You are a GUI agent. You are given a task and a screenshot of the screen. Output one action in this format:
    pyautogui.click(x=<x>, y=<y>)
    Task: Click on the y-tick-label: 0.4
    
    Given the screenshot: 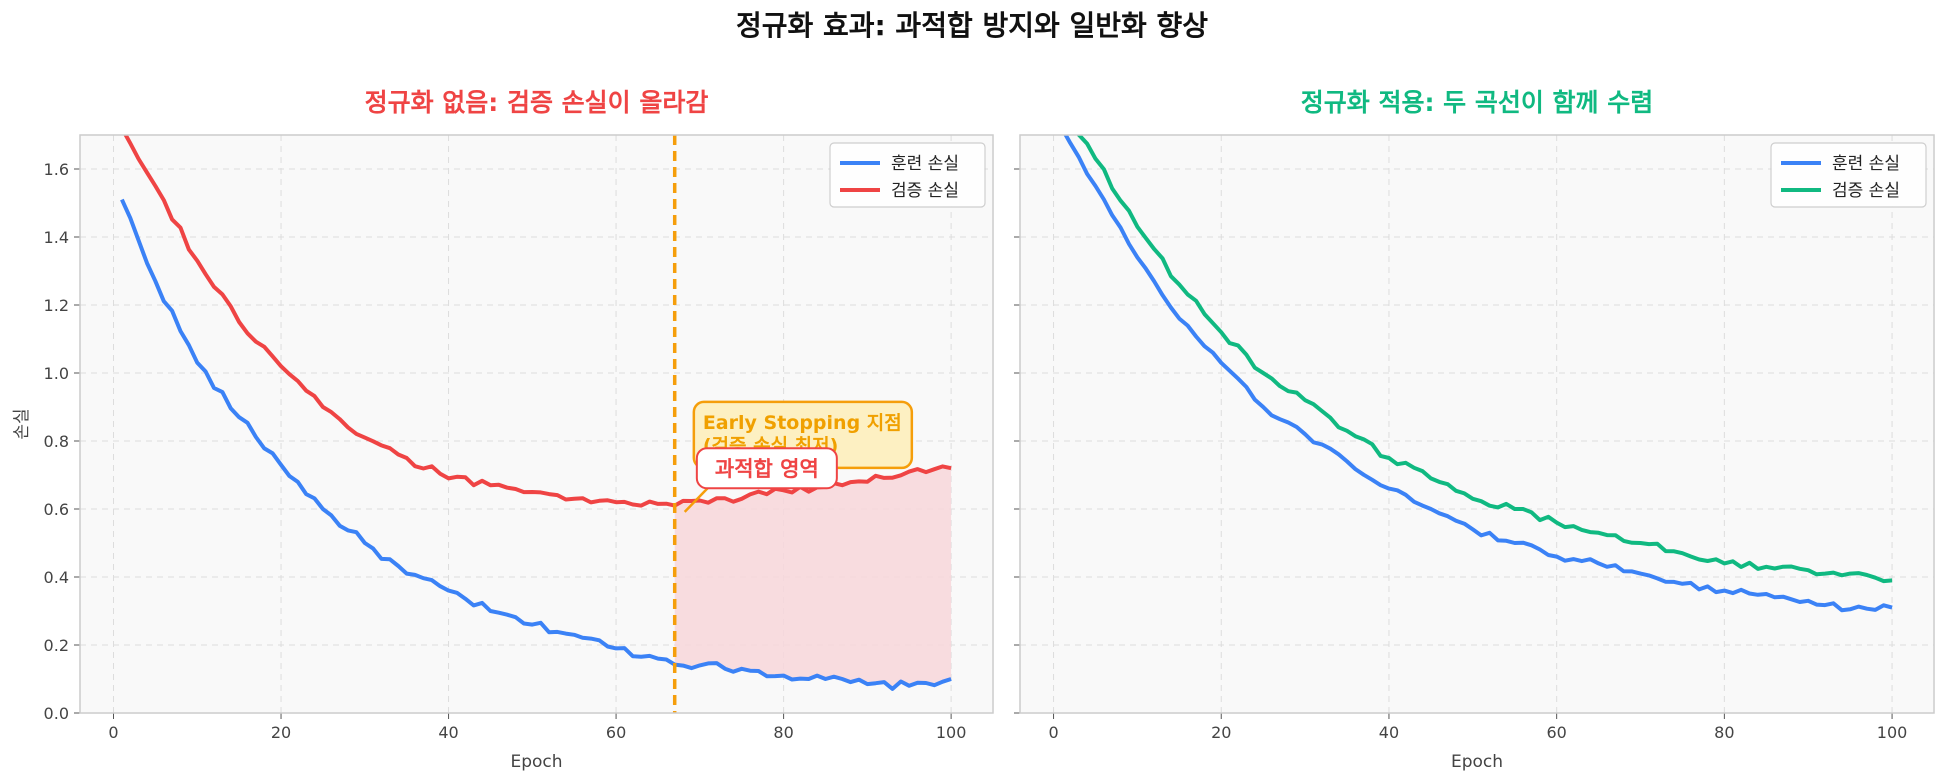 What is the action you would take?
    pyautogui.click(x=56, y=577)
    